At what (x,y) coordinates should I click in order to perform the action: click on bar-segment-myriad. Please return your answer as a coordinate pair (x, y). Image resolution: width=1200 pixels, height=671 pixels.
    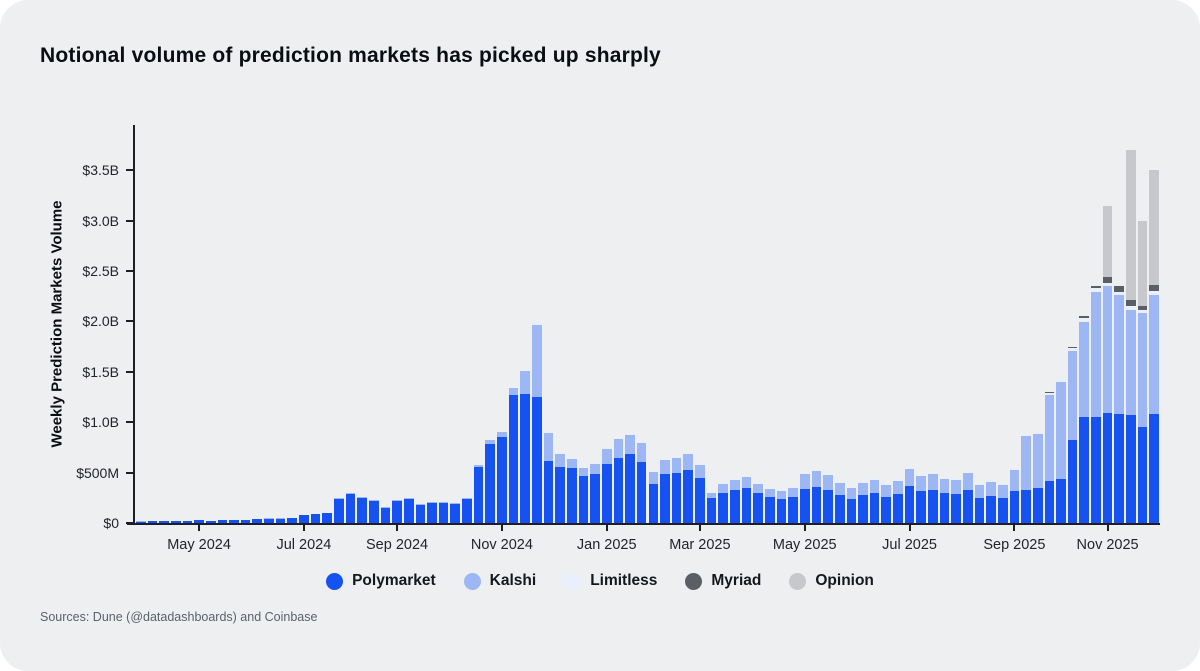
    Looking at the image, I should click on (1026, 434).